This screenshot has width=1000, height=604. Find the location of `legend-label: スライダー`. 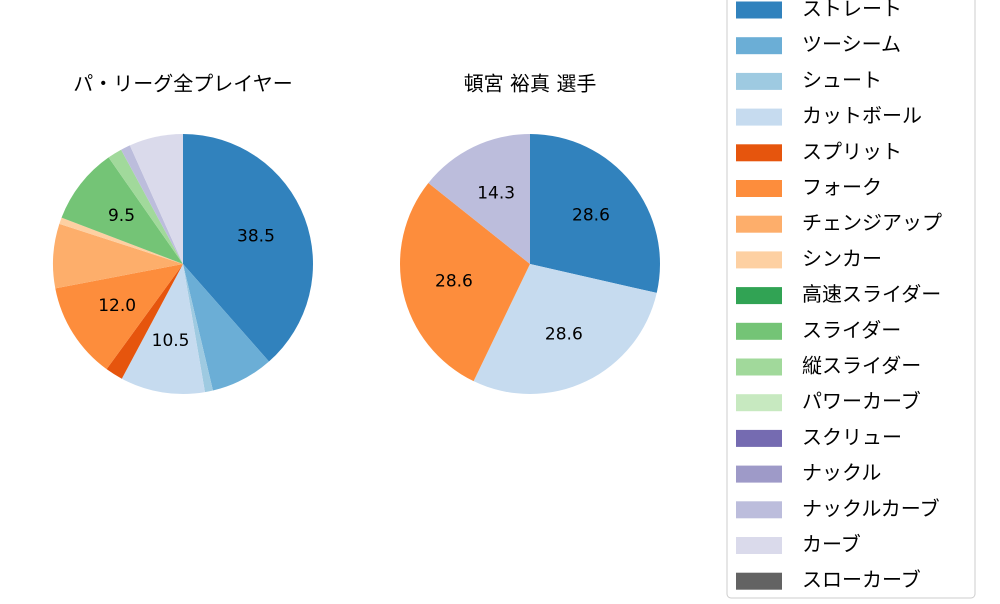

legend-label: スライダー is located at coordinates (851, 330).